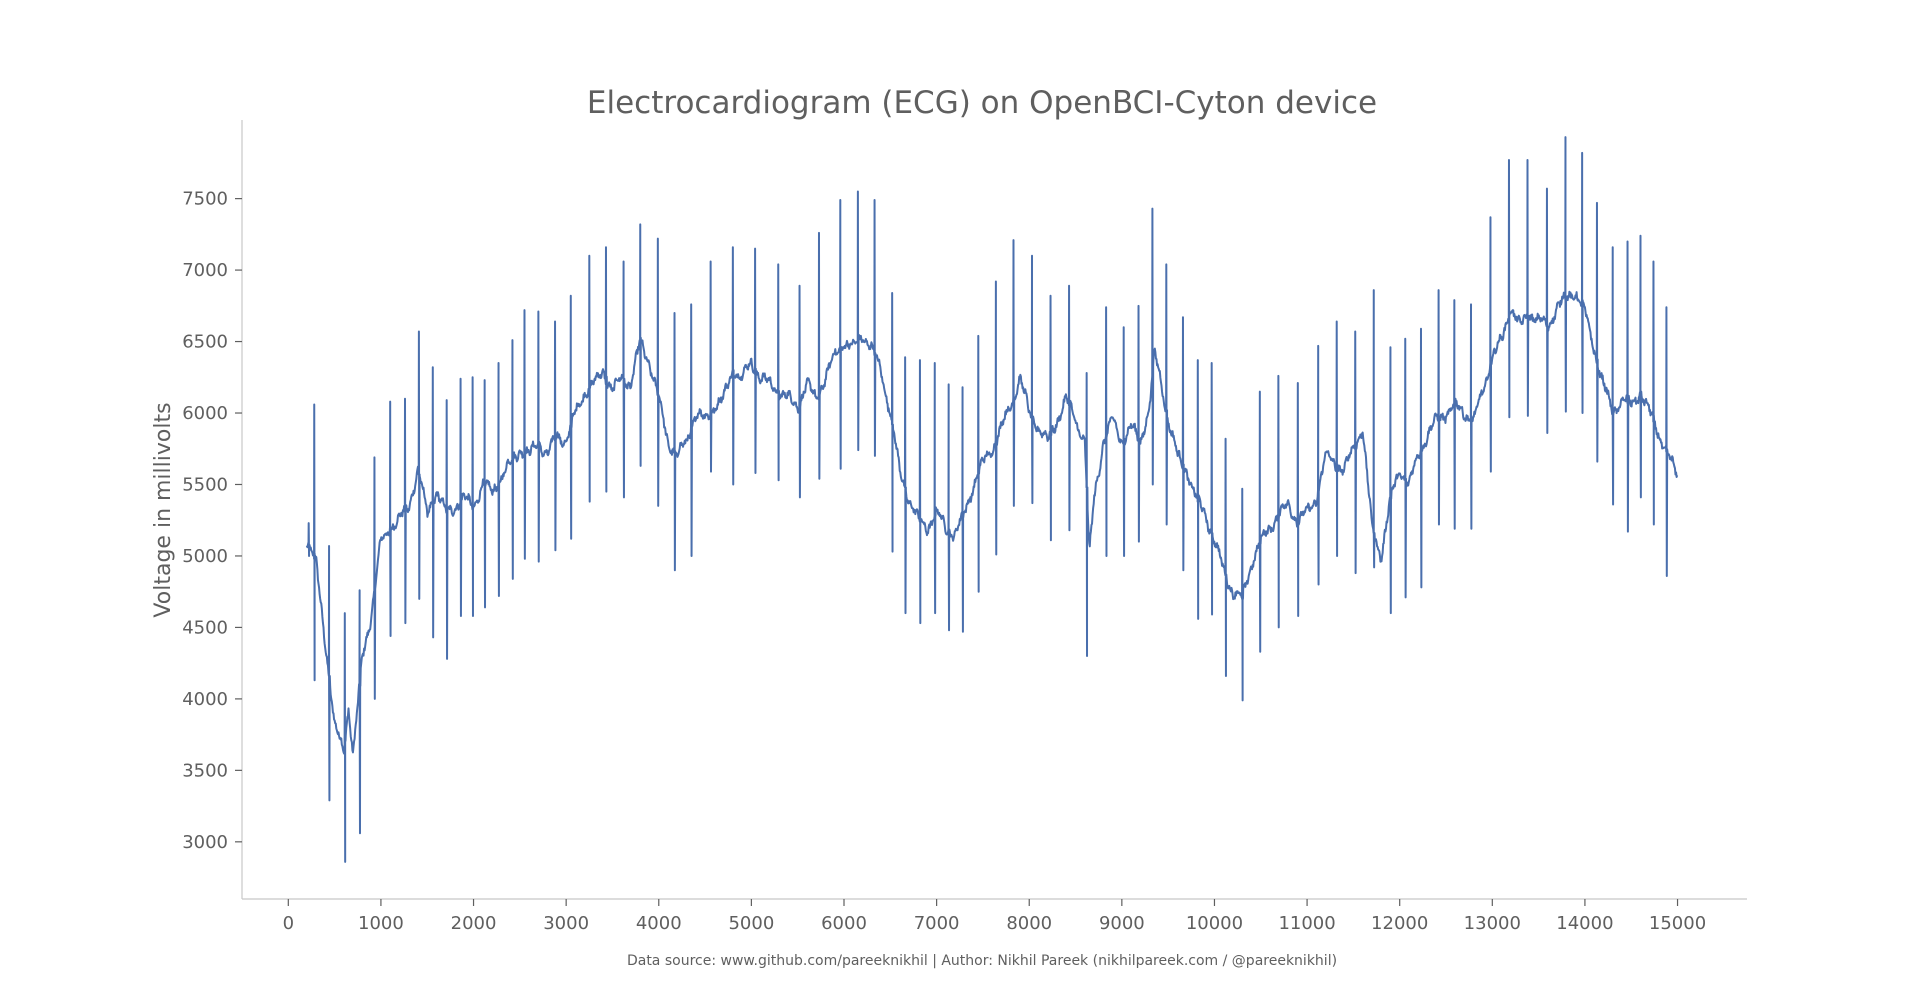 This screenshot has width=1920, height=1001. What do you see at coordinates (1029, 923) in the screenshot?
I see `x-tick-label: 8000` at bounding box center [1029, 923].